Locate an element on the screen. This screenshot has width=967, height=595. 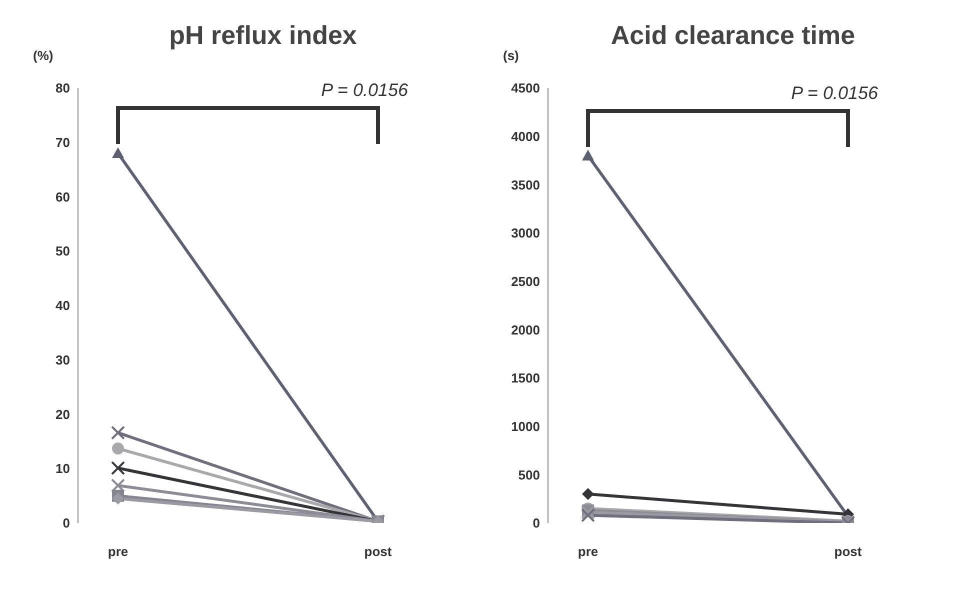
y-tick-label: 80 is located at coordinates (63, 88).